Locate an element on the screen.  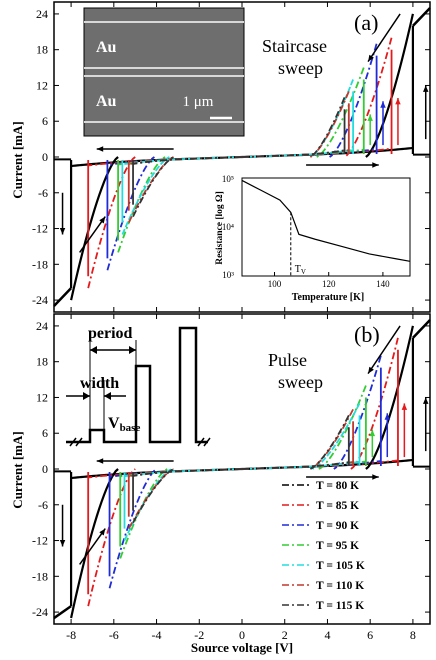
switch-arrow-90K-head is located at coordinates (387, 416).